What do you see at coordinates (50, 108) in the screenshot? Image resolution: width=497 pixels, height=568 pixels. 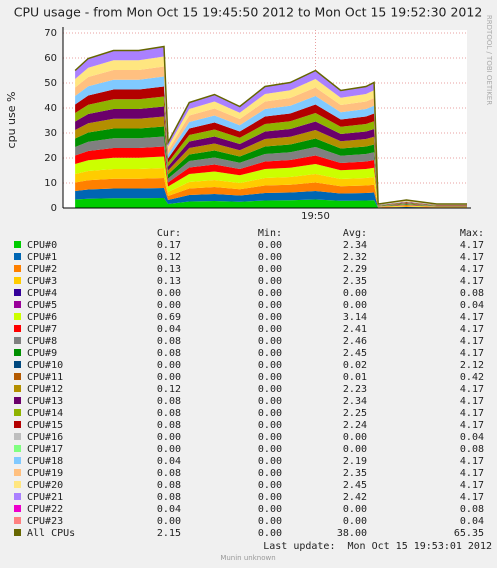 I see `y-tick-label: 40` at bounding box center [50, 108].